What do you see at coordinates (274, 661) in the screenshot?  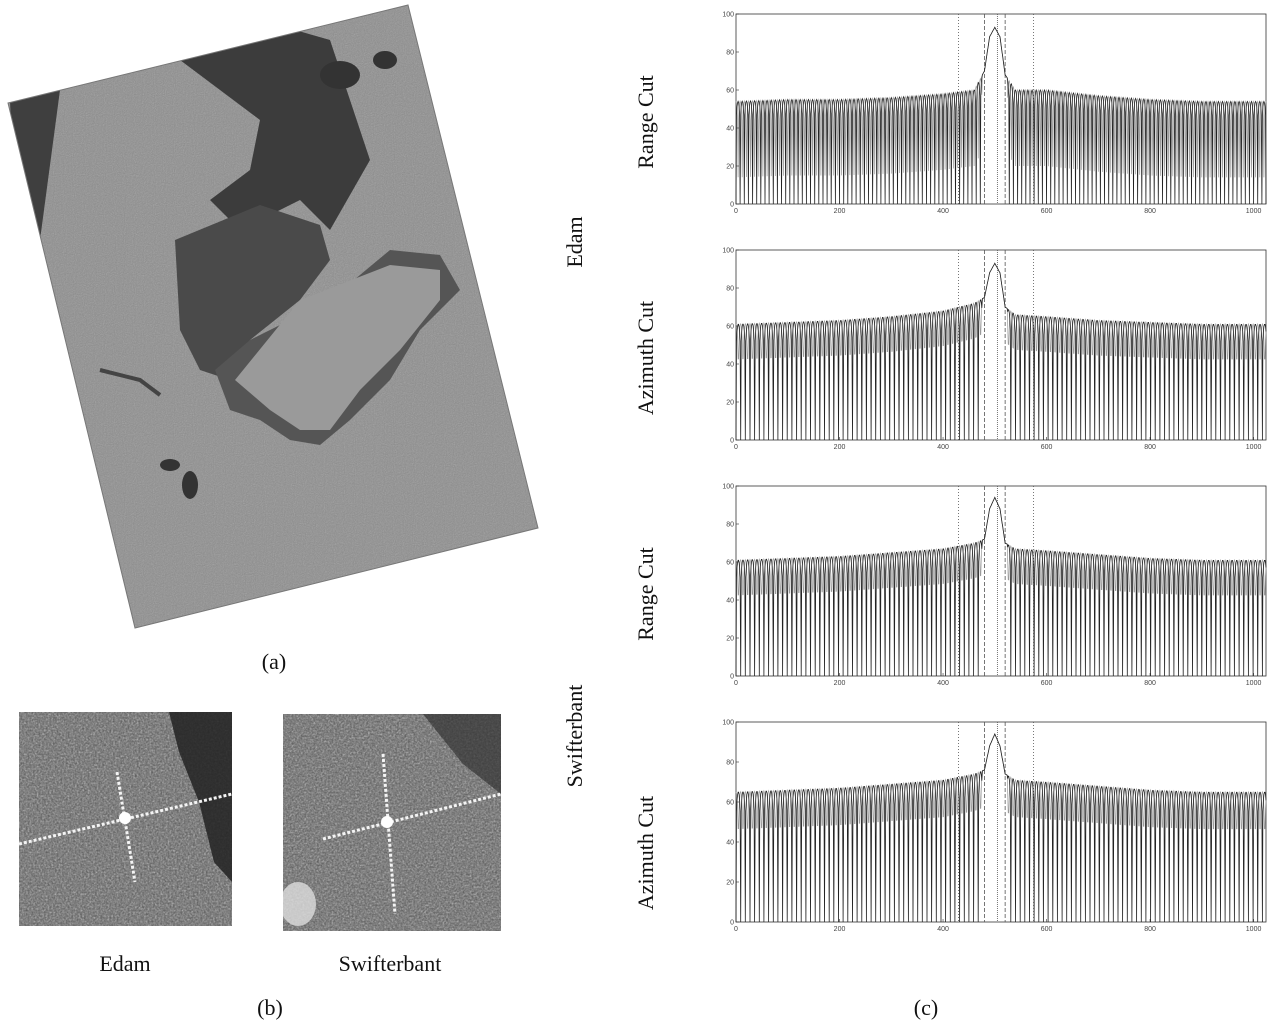 I see `panel-a-caption: (a)` at bounding box center [274, 661].